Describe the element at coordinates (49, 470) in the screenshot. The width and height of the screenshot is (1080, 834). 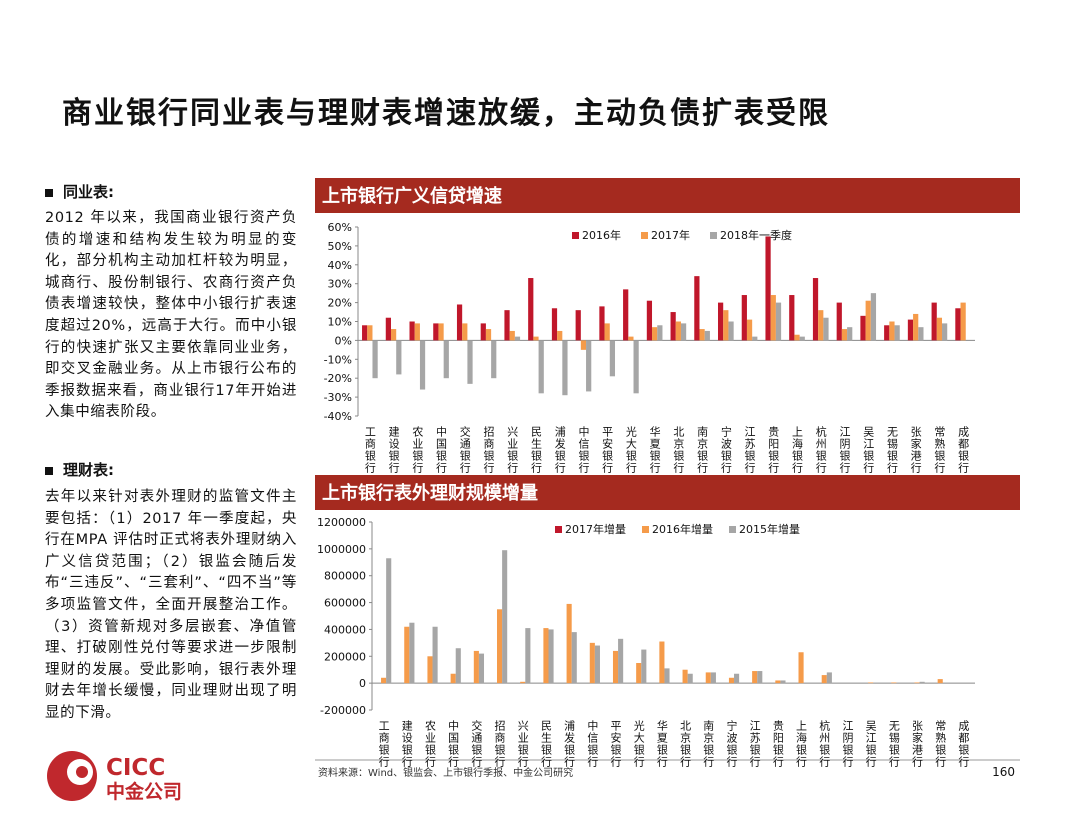
I see `bullet` at that location.